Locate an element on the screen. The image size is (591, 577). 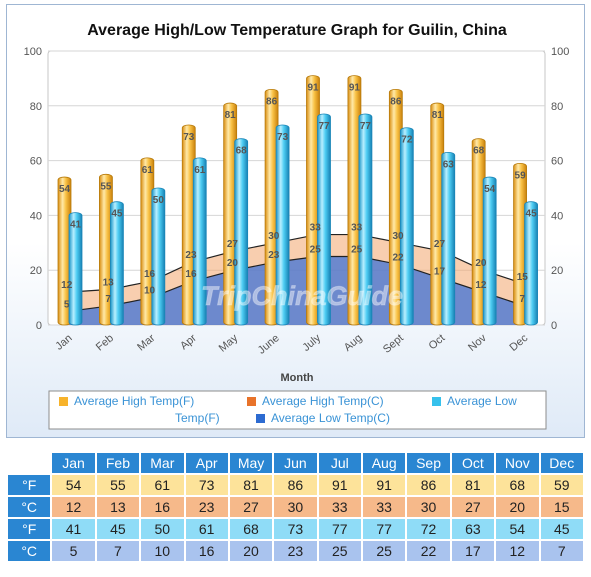
low-f-bar-jan is located at coordinates (75, 269).